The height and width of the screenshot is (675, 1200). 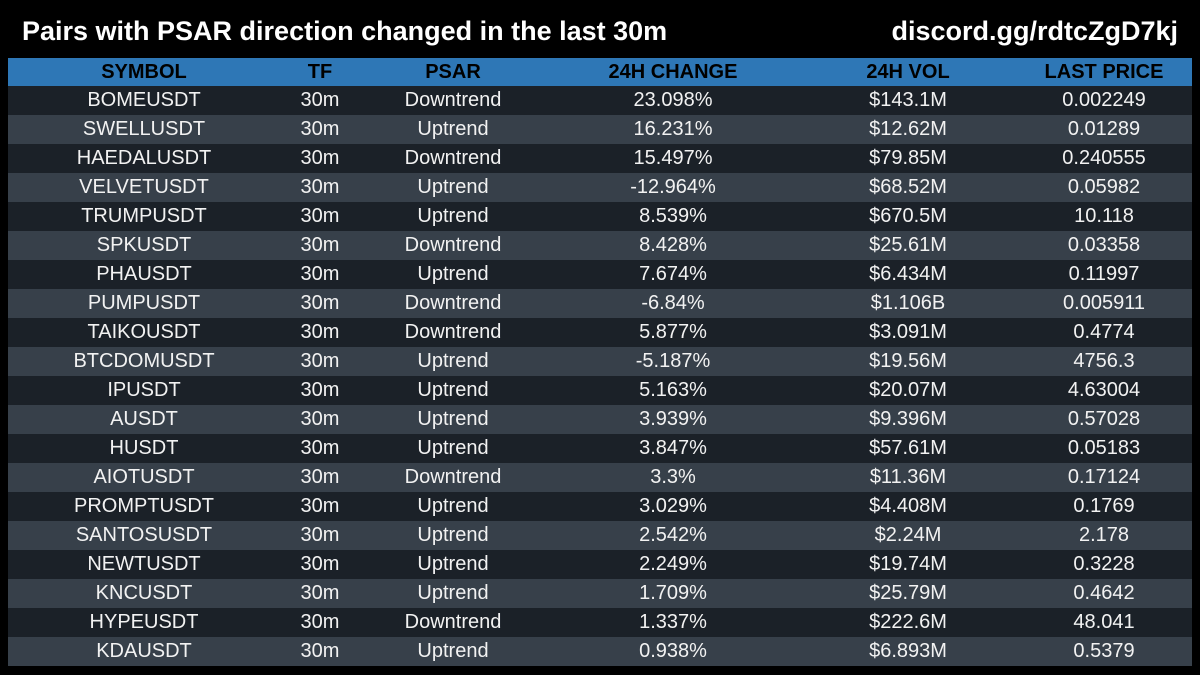 I want to click on cell-symbol: BOMEUSDT, so click(x=144, y=100).